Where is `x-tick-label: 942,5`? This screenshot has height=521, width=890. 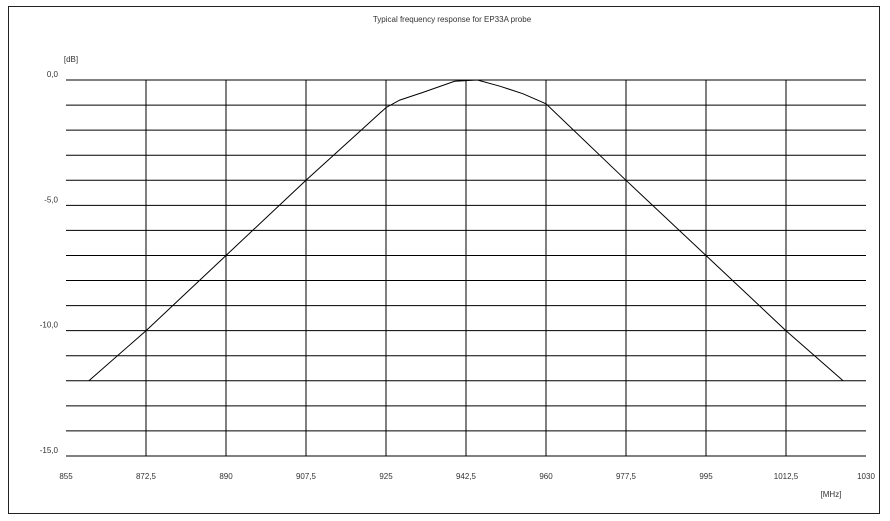 x-tick-label: 942,5 is located at coordinates (466, 476).